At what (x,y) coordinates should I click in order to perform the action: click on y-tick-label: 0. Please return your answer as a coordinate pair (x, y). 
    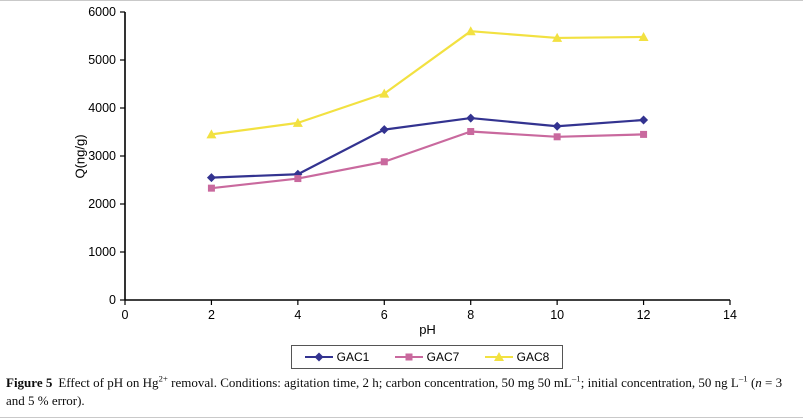
    Looking at the image, I should click on (112, 300).